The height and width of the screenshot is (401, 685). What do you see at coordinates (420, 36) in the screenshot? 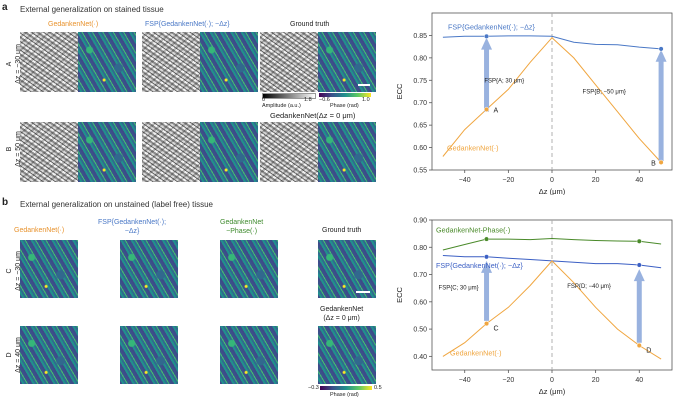
I see `y-tick-label: 0.85` at bounding box center [420, 36].